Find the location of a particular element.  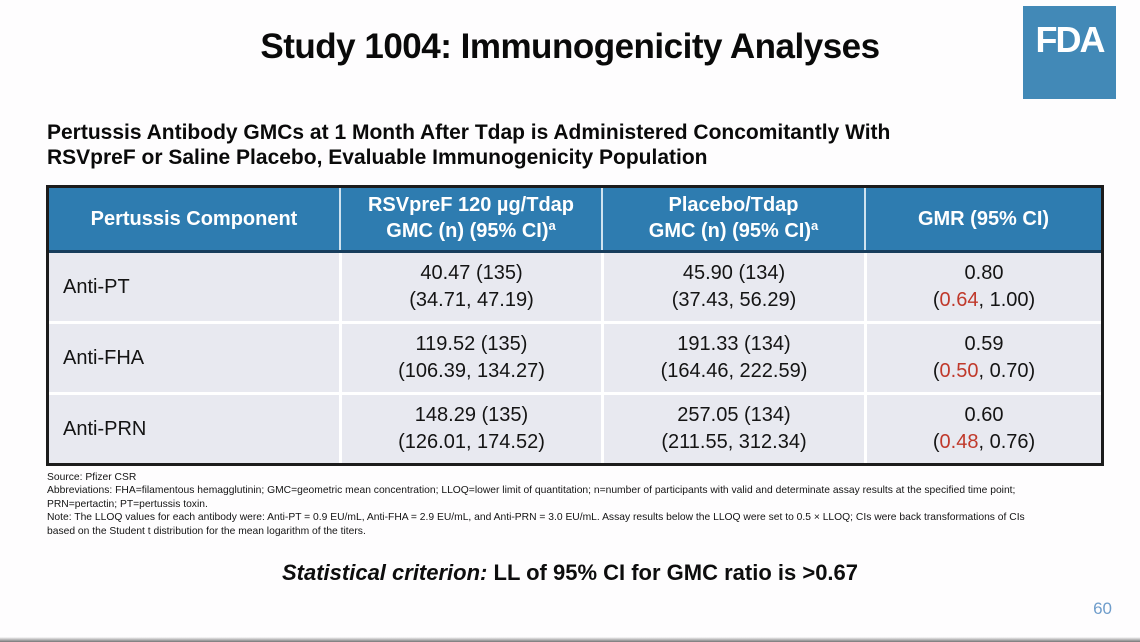

video-bottom-edge is located at coordinates (570, 639).